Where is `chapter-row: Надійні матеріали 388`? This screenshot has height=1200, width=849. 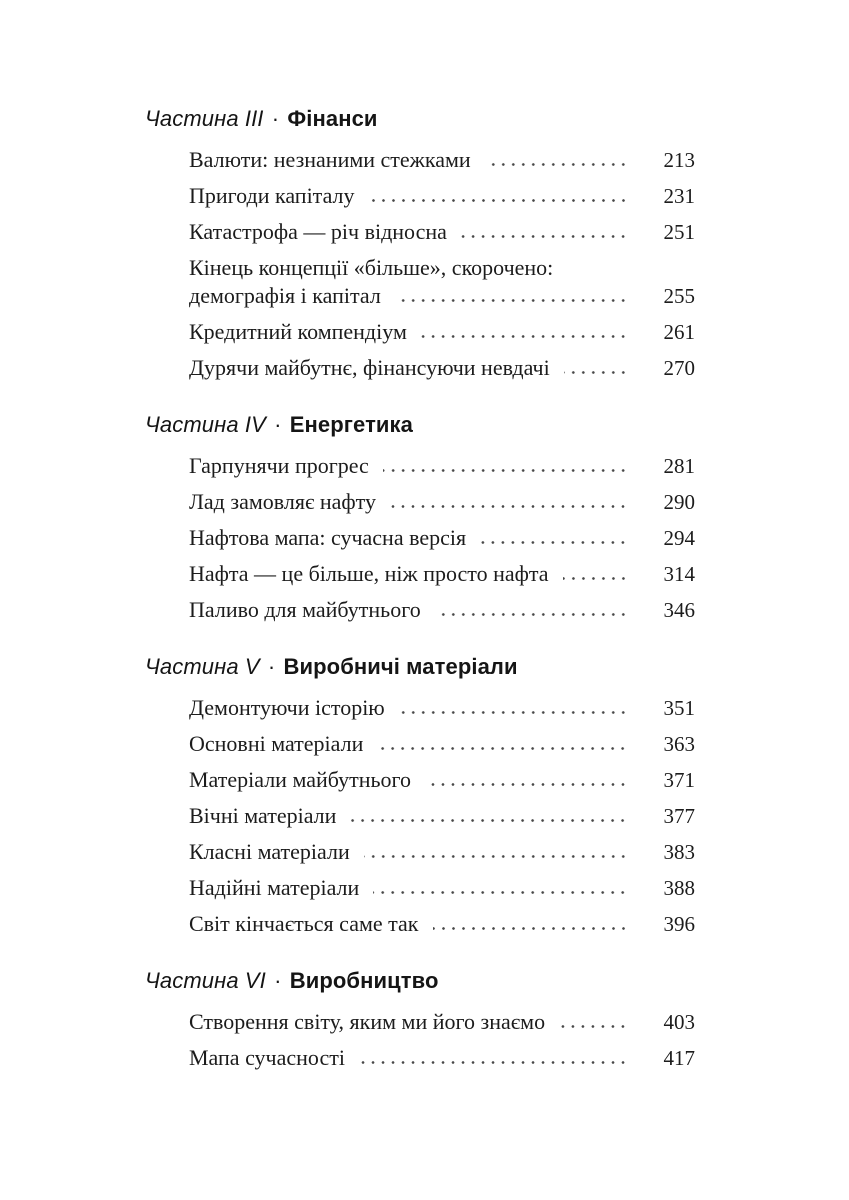
chapter-row: Надійні матеріали 388 is located at coordinates (442, 888).